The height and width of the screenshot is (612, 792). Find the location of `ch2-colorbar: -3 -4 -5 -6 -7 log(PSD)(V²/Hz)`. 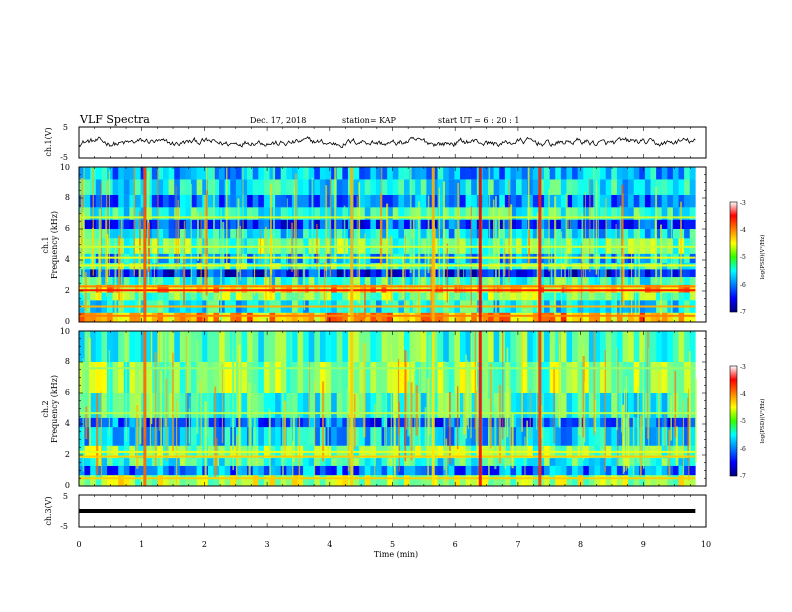

ch2-colorbar: -3 -4 -5 -6 -7 log(PSD)(V²/Hz) is located at coordinates (747, 422).